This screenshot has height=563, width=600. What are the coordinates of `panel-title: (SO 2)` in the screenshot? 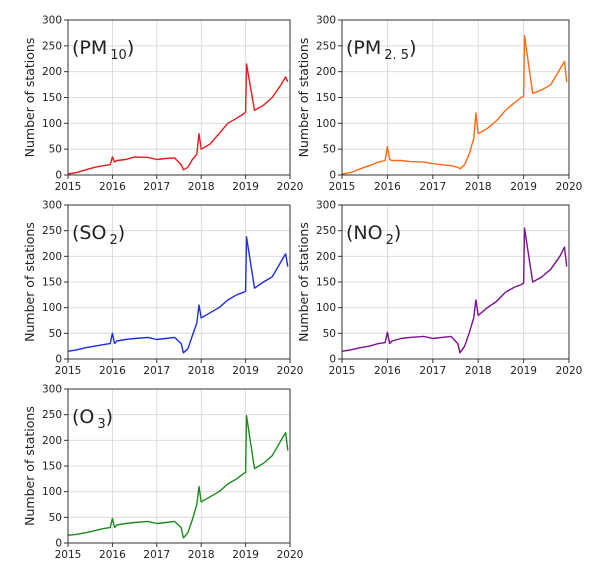 It's located at (98, 235).